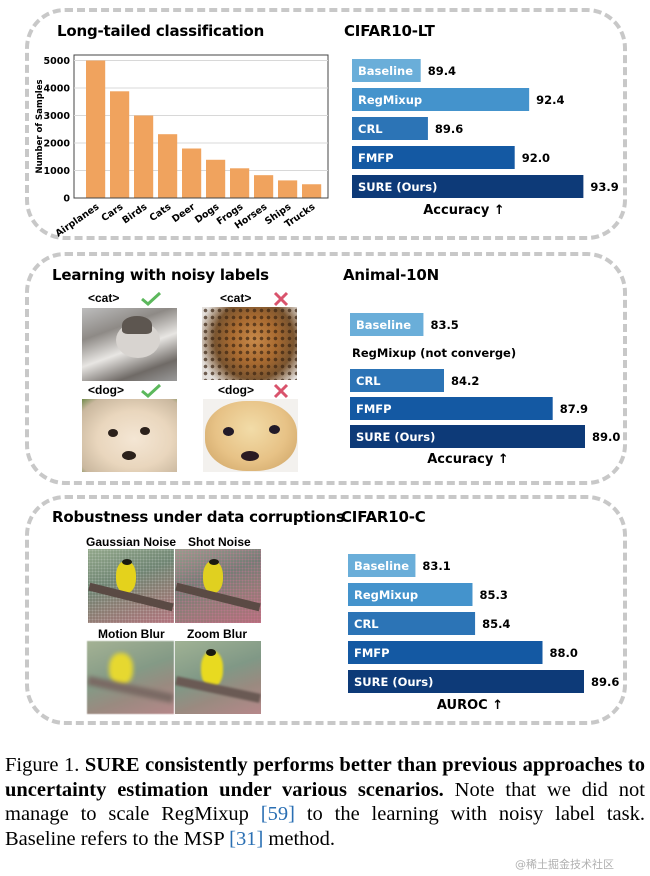 The height and width of the screenshot is (876, 650). I want to click on image-zoom-blur-bird, so click(218, 677).